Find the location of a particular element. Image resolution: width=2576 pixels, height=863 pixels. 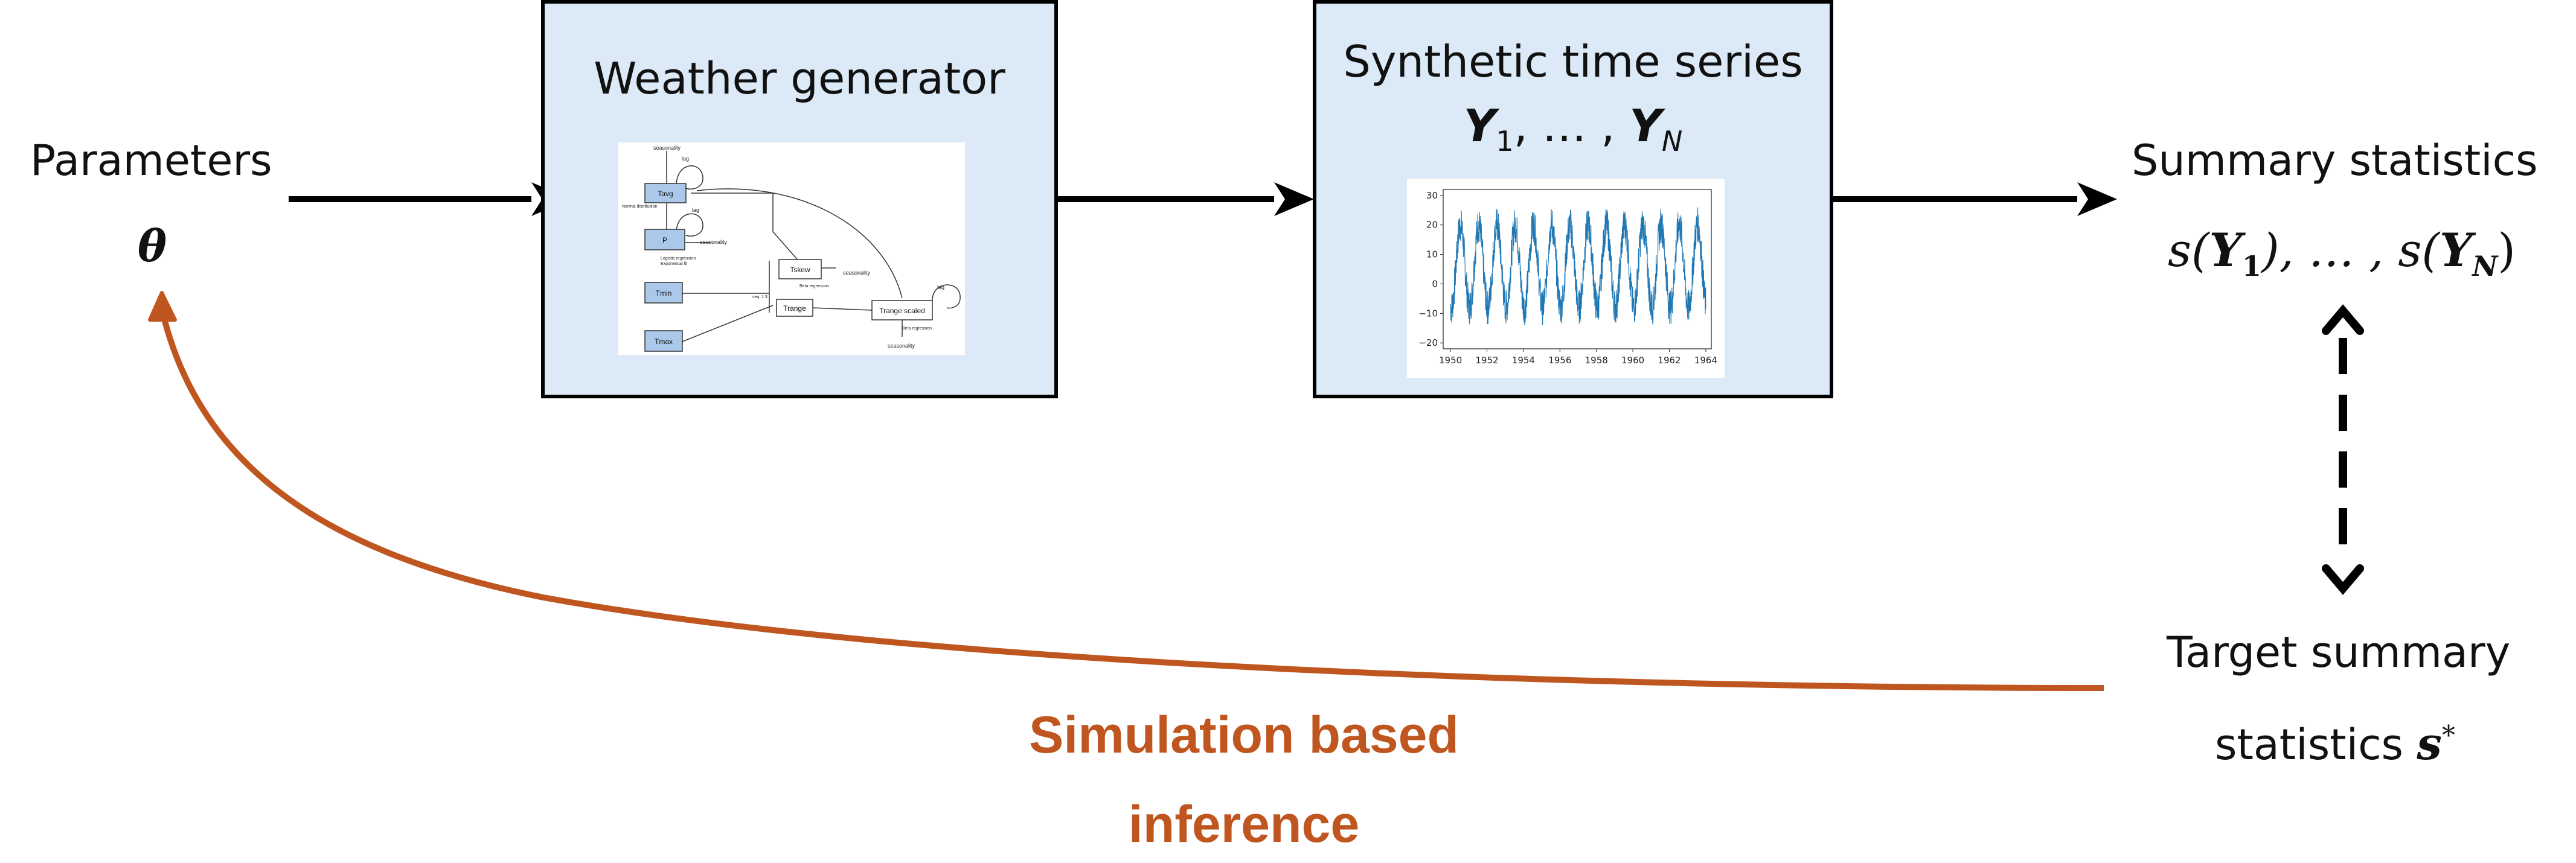

arrow-parameters-to-generator is located at coordinates (430, 199).